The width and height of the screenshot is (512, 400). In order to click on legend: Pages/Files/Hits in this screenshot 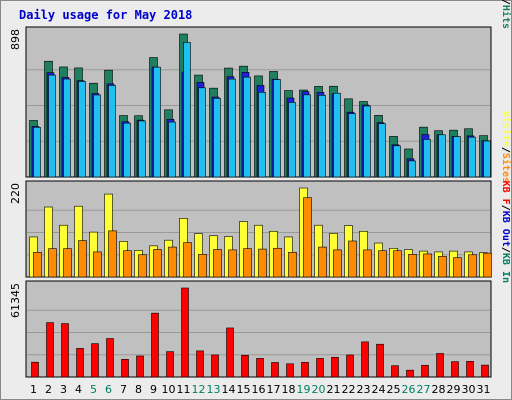, I will do `click(506, 14)`.